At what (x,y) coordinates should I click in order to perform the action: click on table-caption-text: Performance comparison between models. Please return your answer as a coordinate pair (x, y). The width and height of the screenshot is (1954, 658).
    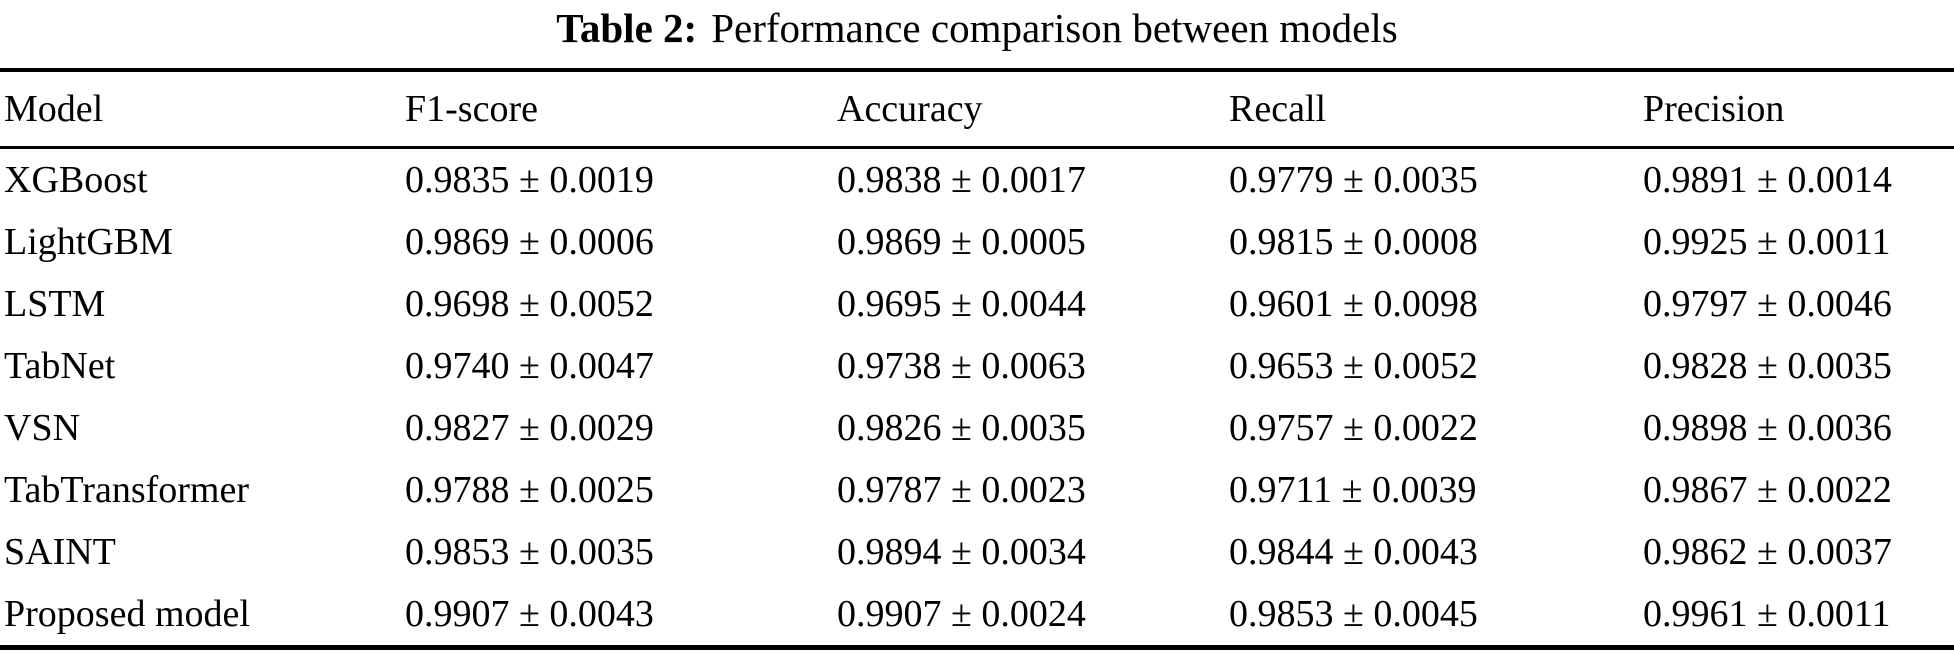
    Looking at the image, I should click on (1054, 28).